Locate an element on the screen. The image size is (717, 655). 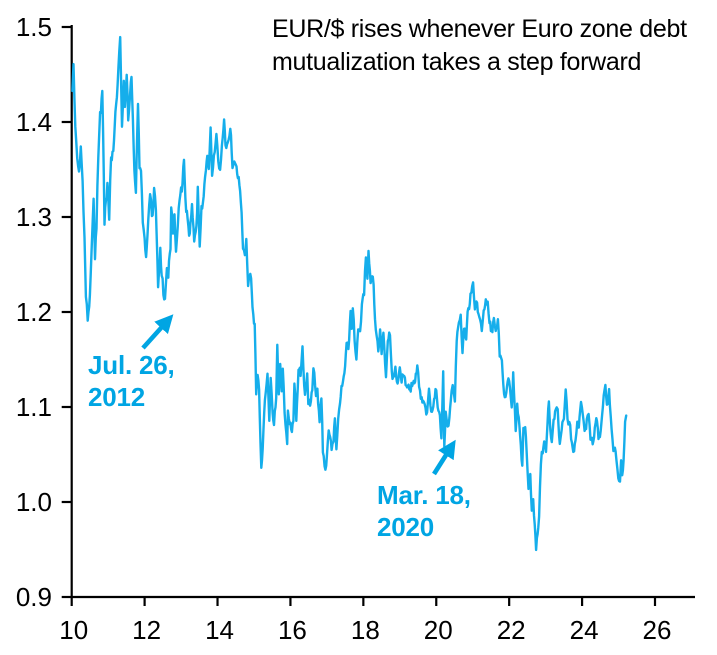
y-tick-label: 1.3 is located at coordinates (34, 217).